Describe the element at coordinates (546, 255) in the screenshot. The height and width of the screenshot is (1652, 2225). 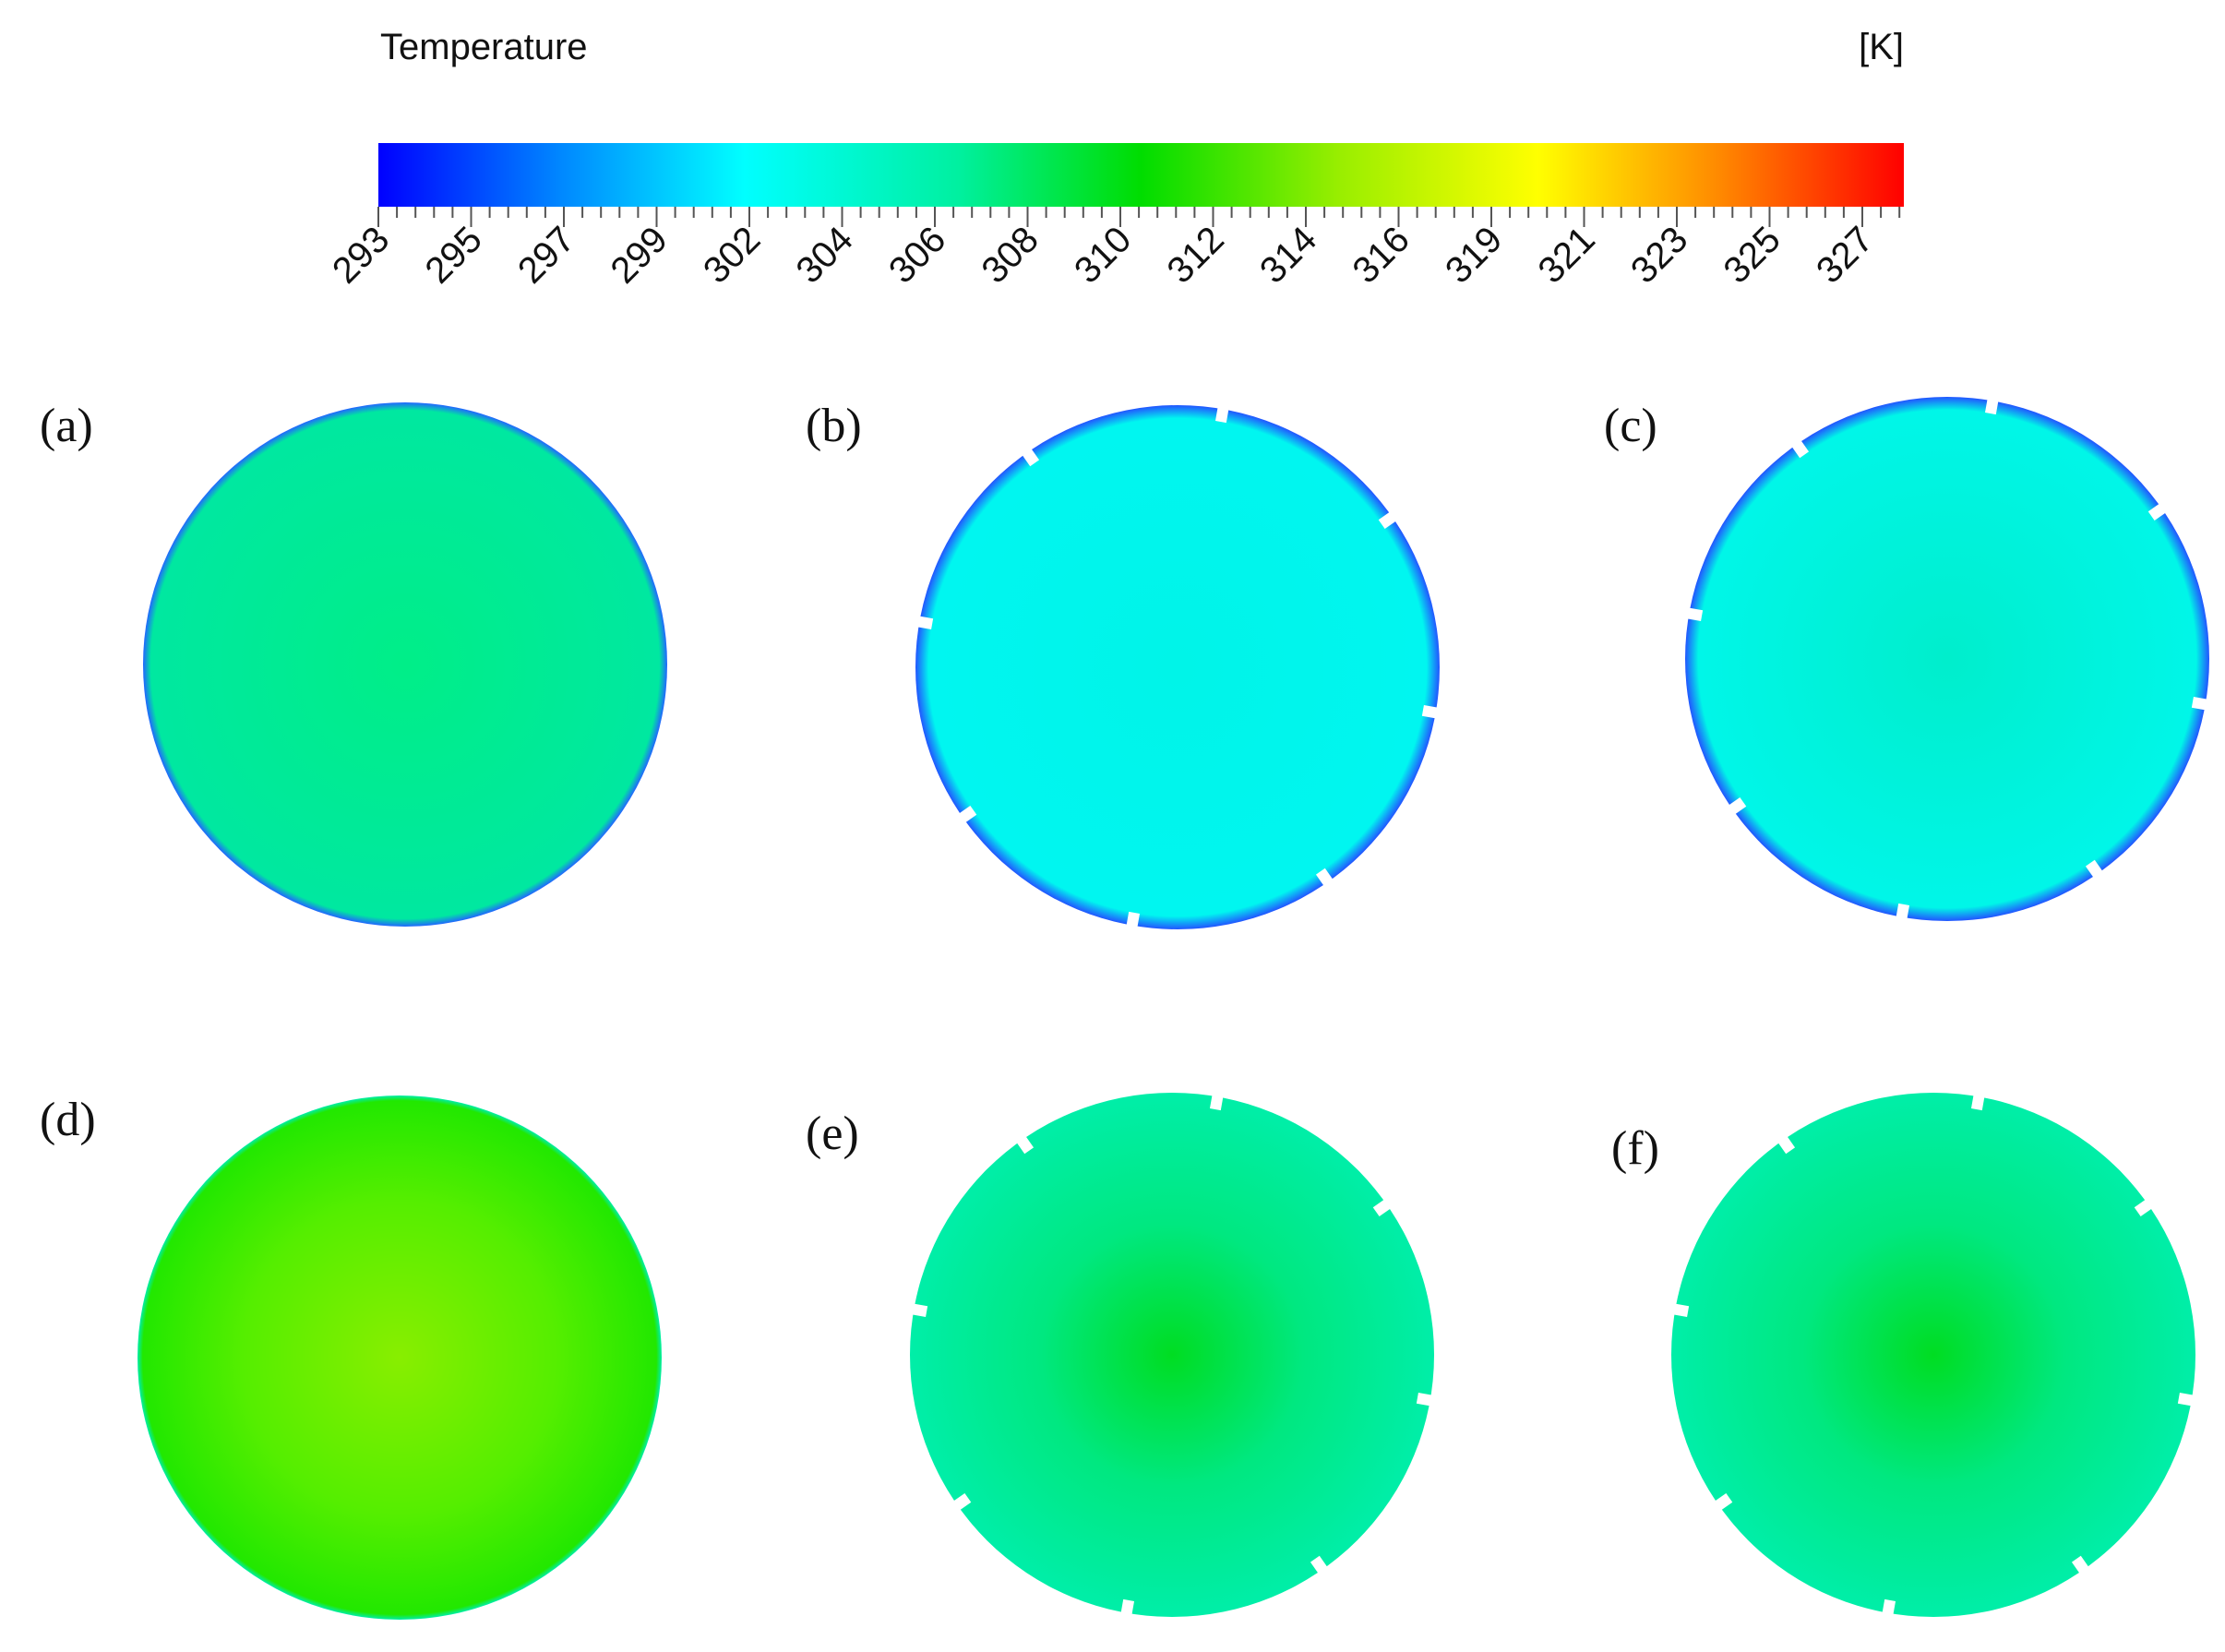
I see `tick-label: 297` at that location.